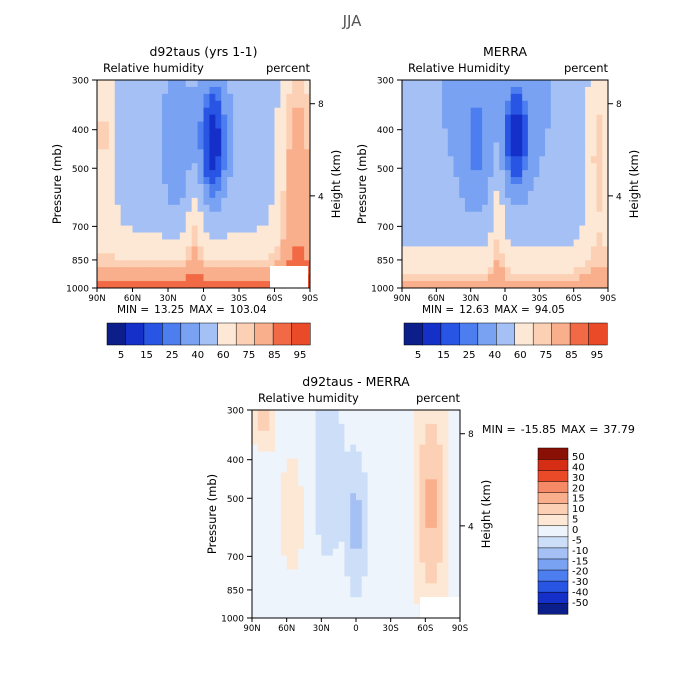 The width and height of the screenshot is (700, 700). What do you see at coordinates (425, 629) in the screenshot?
I see `x-tick-label: 60S` at bounding box center [425, 629].